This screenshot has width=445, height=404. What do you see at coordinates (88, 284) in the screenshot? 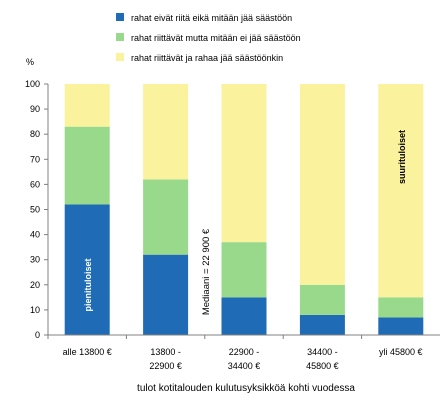
I see `annotation-low-income: pienituloiset` at bounding box center [88, 284].